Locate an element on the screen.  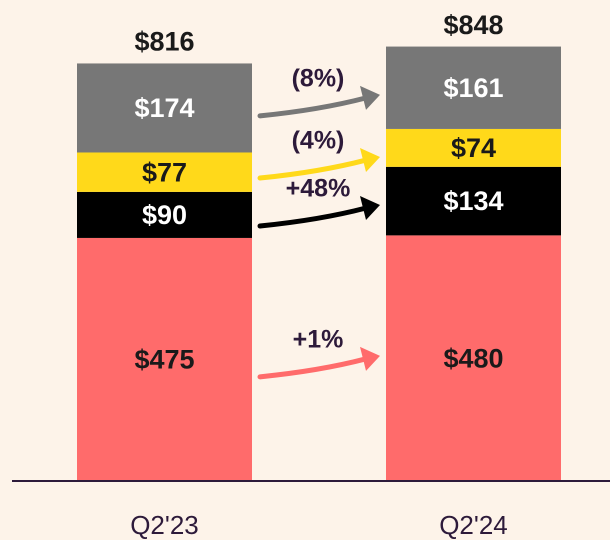
change-label: +1% is located at coordinates (318, 339).